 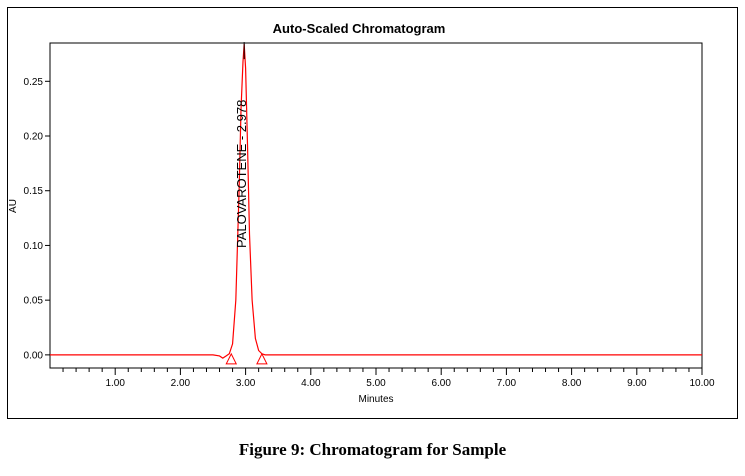 I want to click on x-tick-label: 9.00, so click(x=637, y=383).